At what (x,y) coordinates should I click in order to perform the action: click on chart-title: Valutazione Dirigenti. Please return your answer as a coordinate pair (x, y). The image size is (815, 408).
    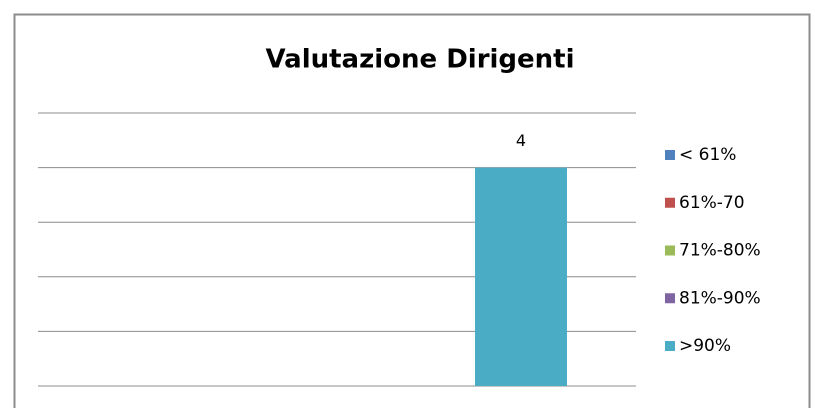
    Looking at the image, I should click on (419, 60).